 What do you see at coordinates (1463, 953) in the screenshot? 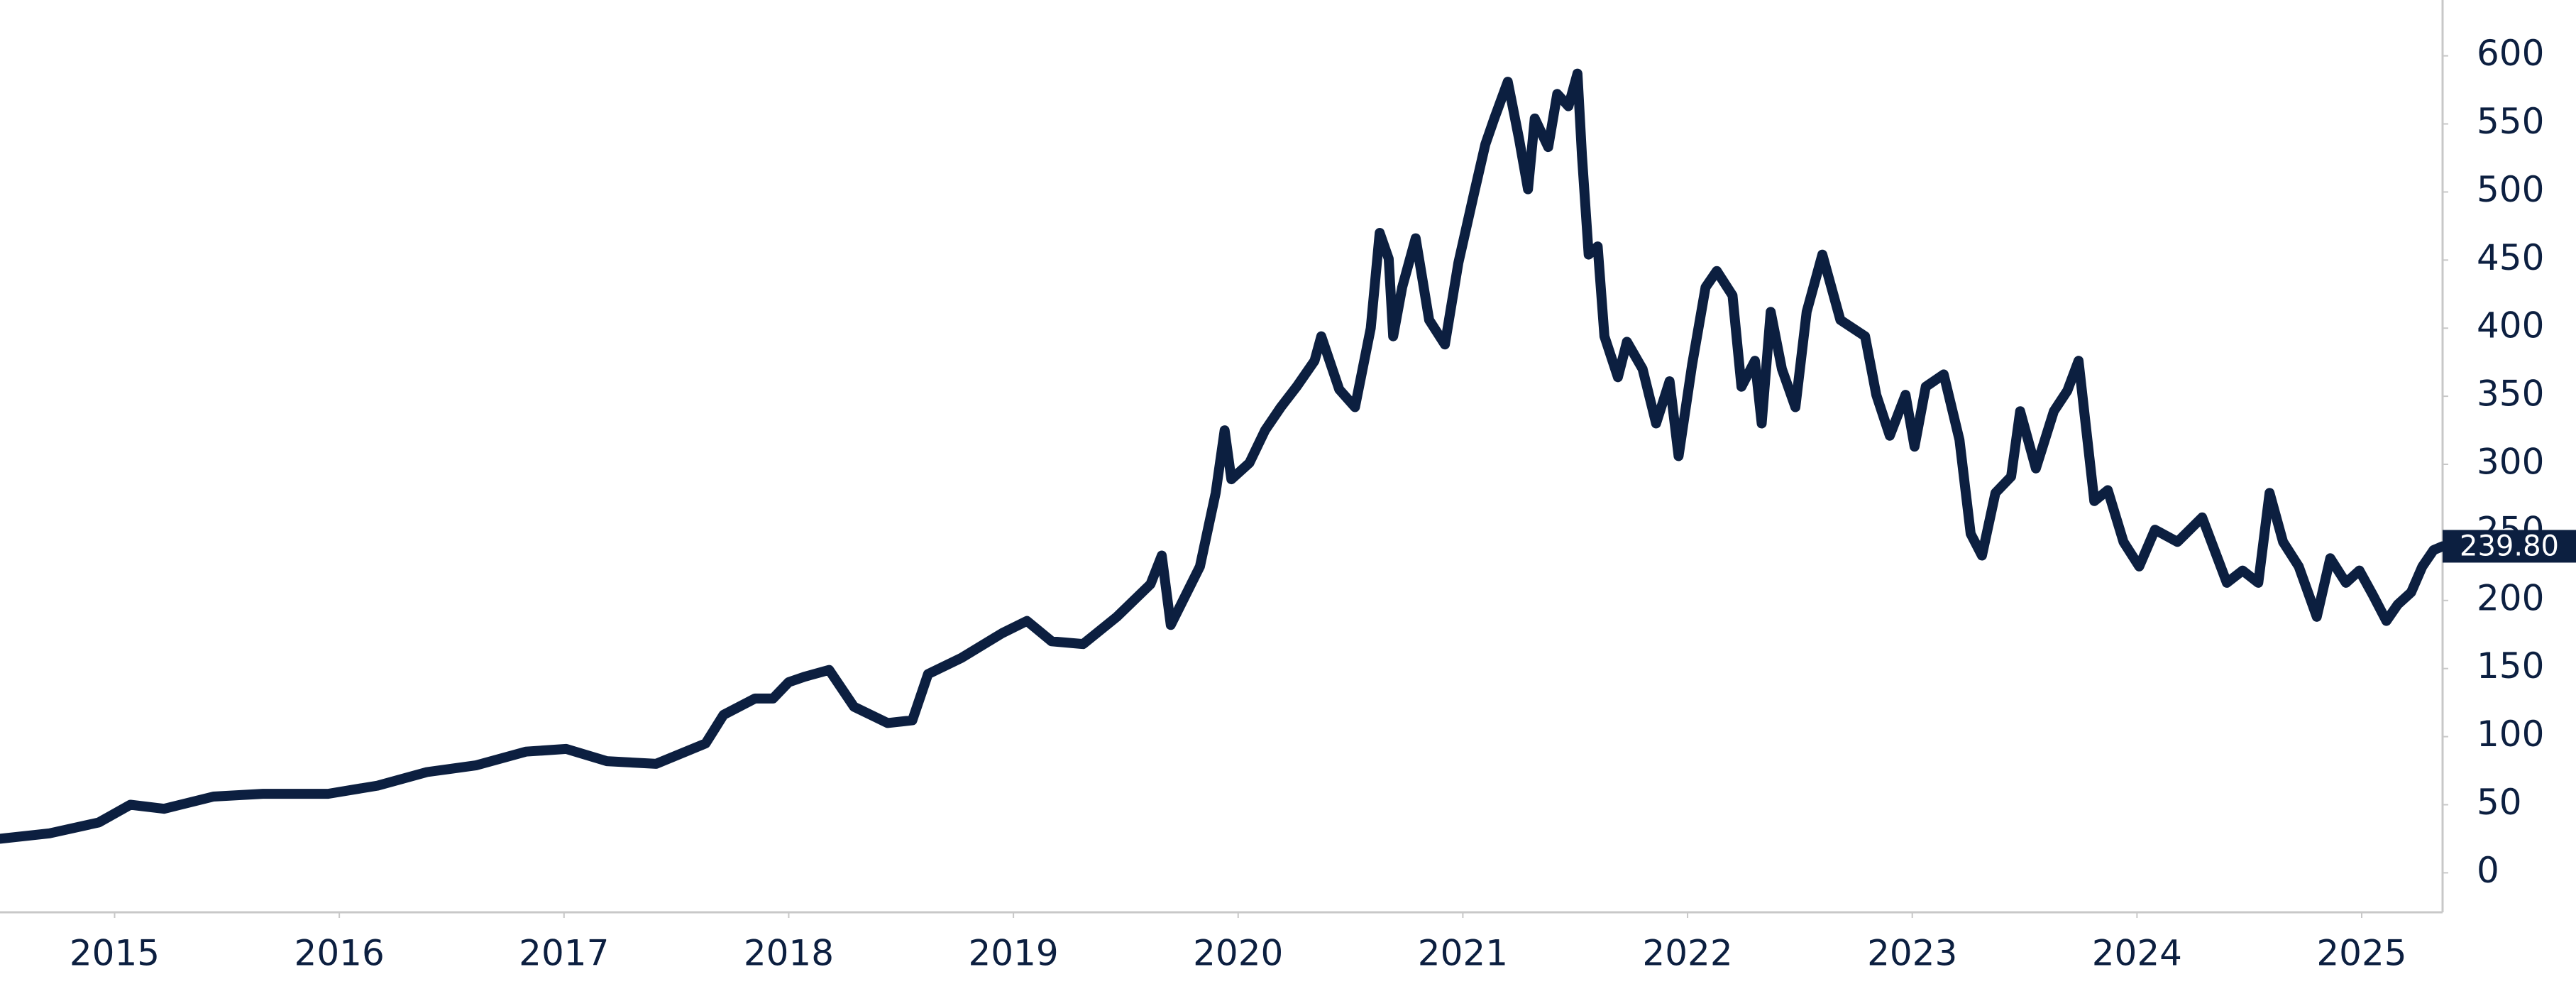
I see `x-tick-label: 2021` at bounding box center [1463, 953].